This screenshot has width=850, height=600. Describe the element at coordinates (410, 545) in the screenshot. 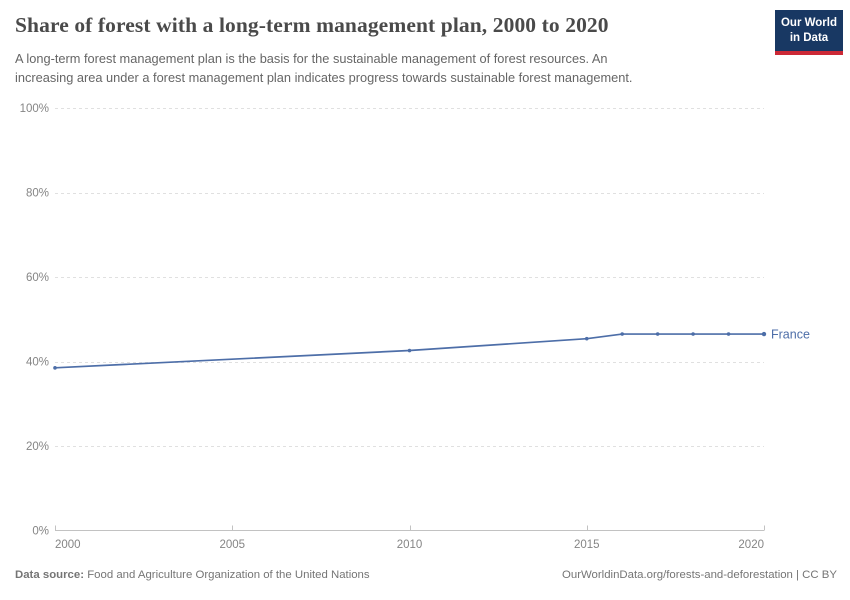

I see `x-tick-label-2010: 2010` at that location.